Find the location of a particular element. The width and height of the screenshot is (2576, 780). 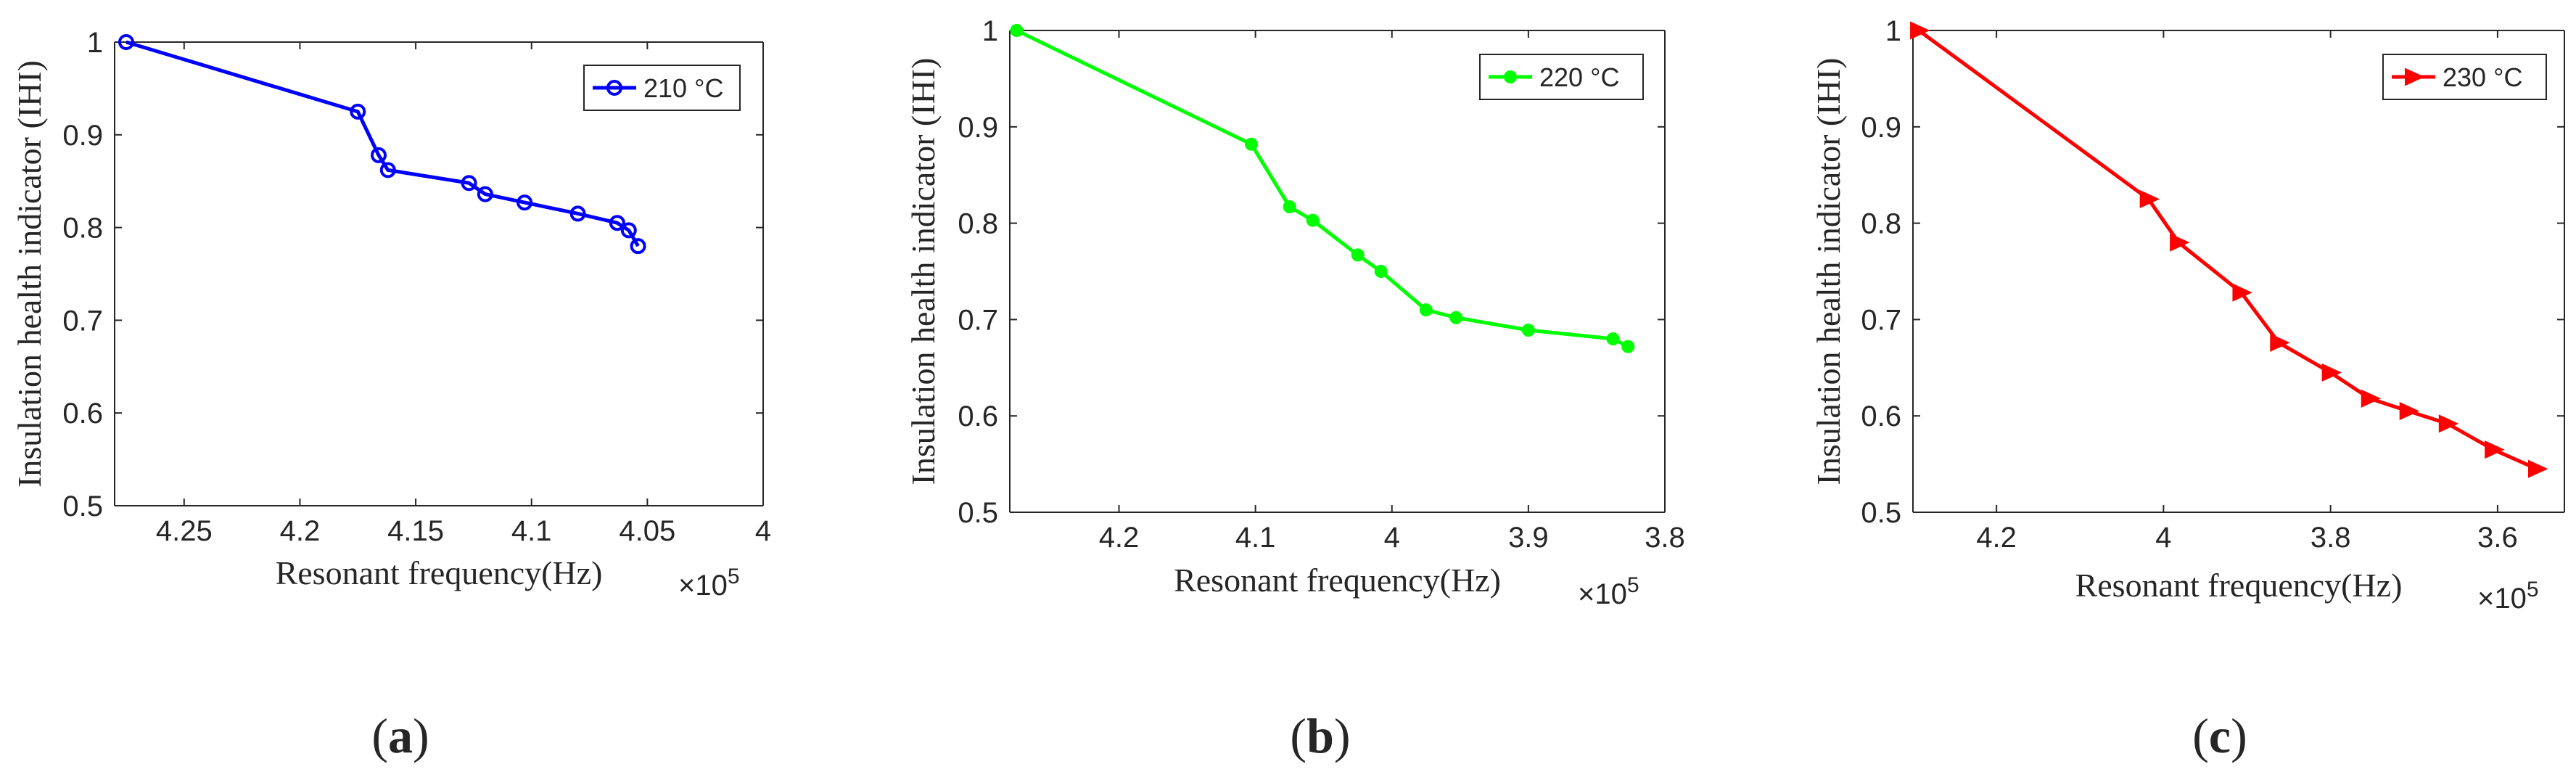

legend: 220 °C is located at coordinates (1561, 77).